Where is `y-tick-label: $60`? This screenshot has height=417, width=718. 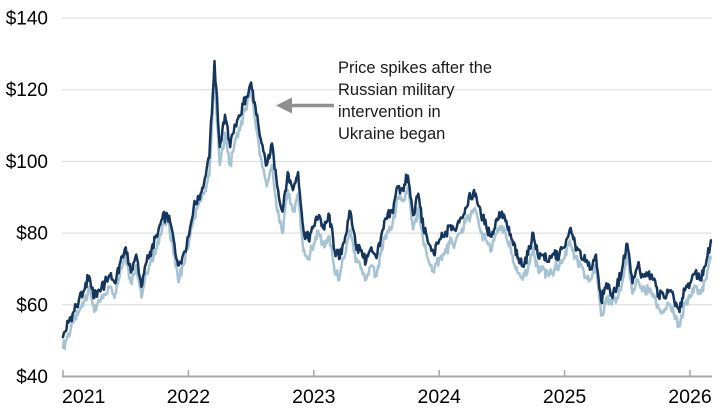
y-tick-label: $60 is located at coordinates (32, 305).